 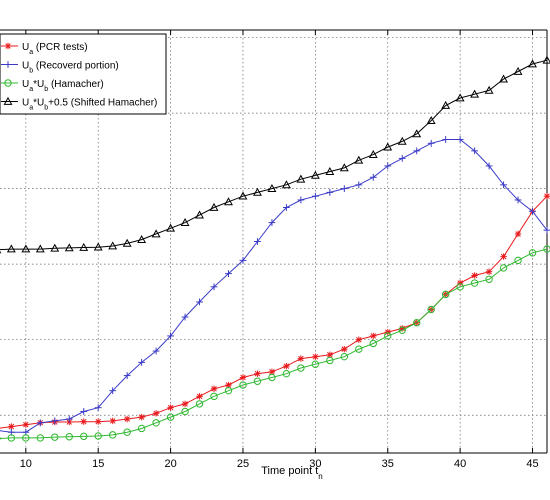 What do you see at coordinates (52, 86) in the screenshot?
I see `legend-entry: Ua*Ub (Hamacher)` at bounding box center [52, 86].